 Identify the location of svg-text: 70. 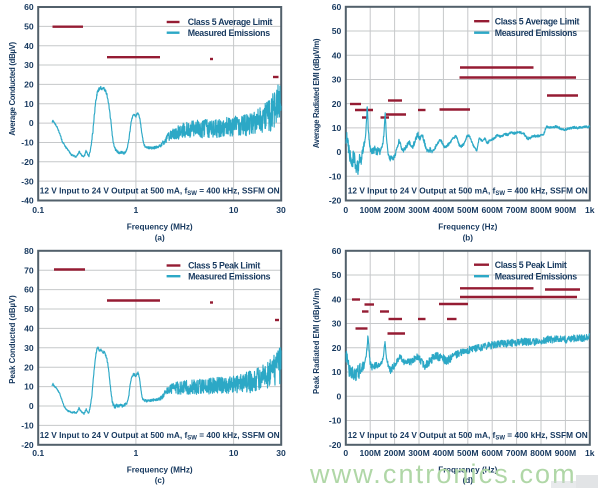
(29, 270).